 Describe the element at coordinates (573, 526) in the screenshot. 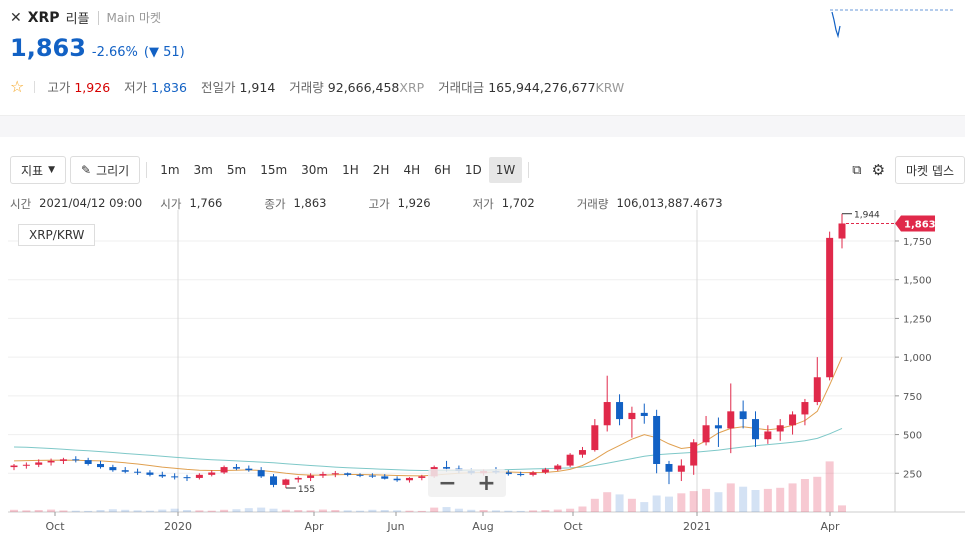

I see `x-tick-label: Oct` at that location.